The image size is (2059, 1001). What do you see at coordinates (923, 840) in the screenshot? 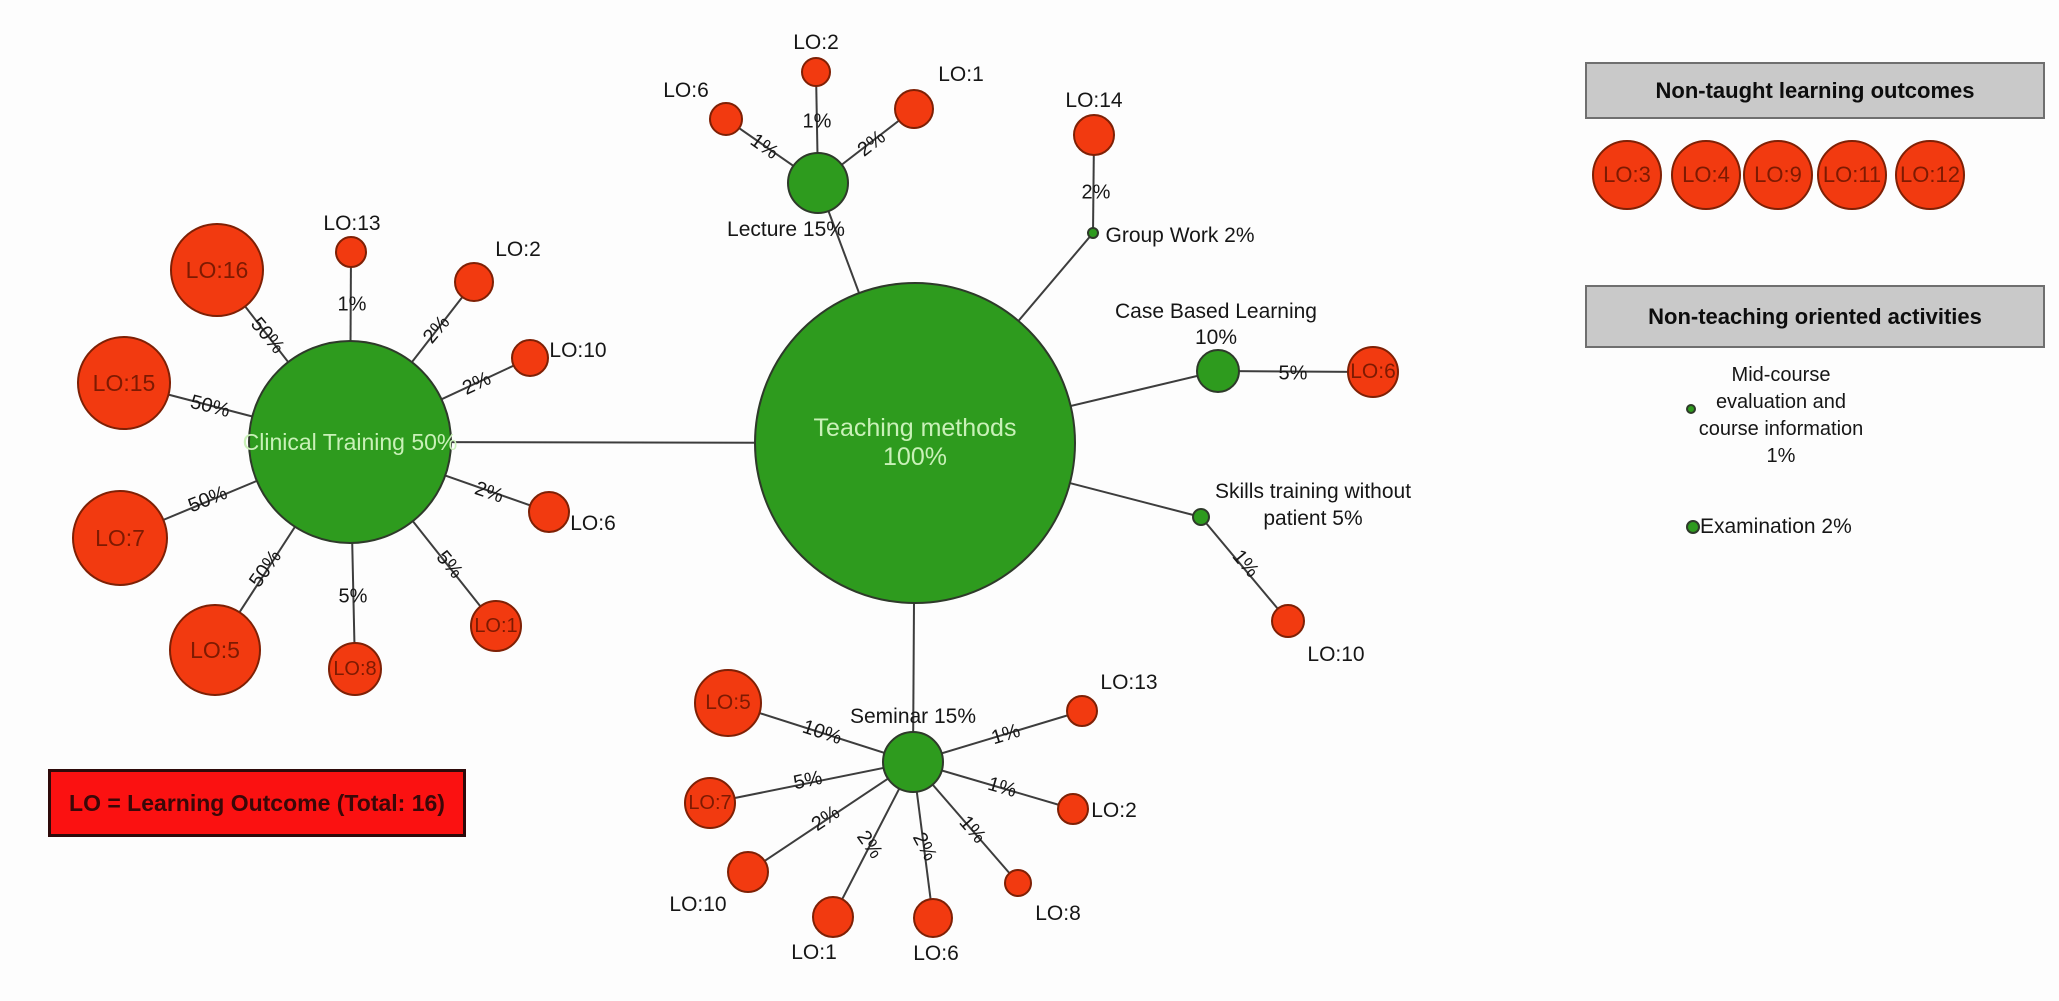
I see `edge-seminar-sem-lo6` at bounding box center [923, 840].